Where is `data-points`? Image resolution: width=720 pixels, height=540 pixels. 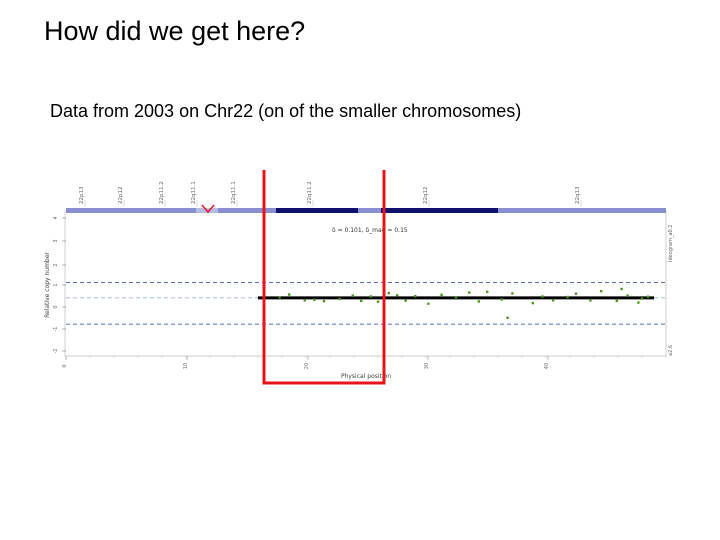 data-points is located at coordinates (464, 303).